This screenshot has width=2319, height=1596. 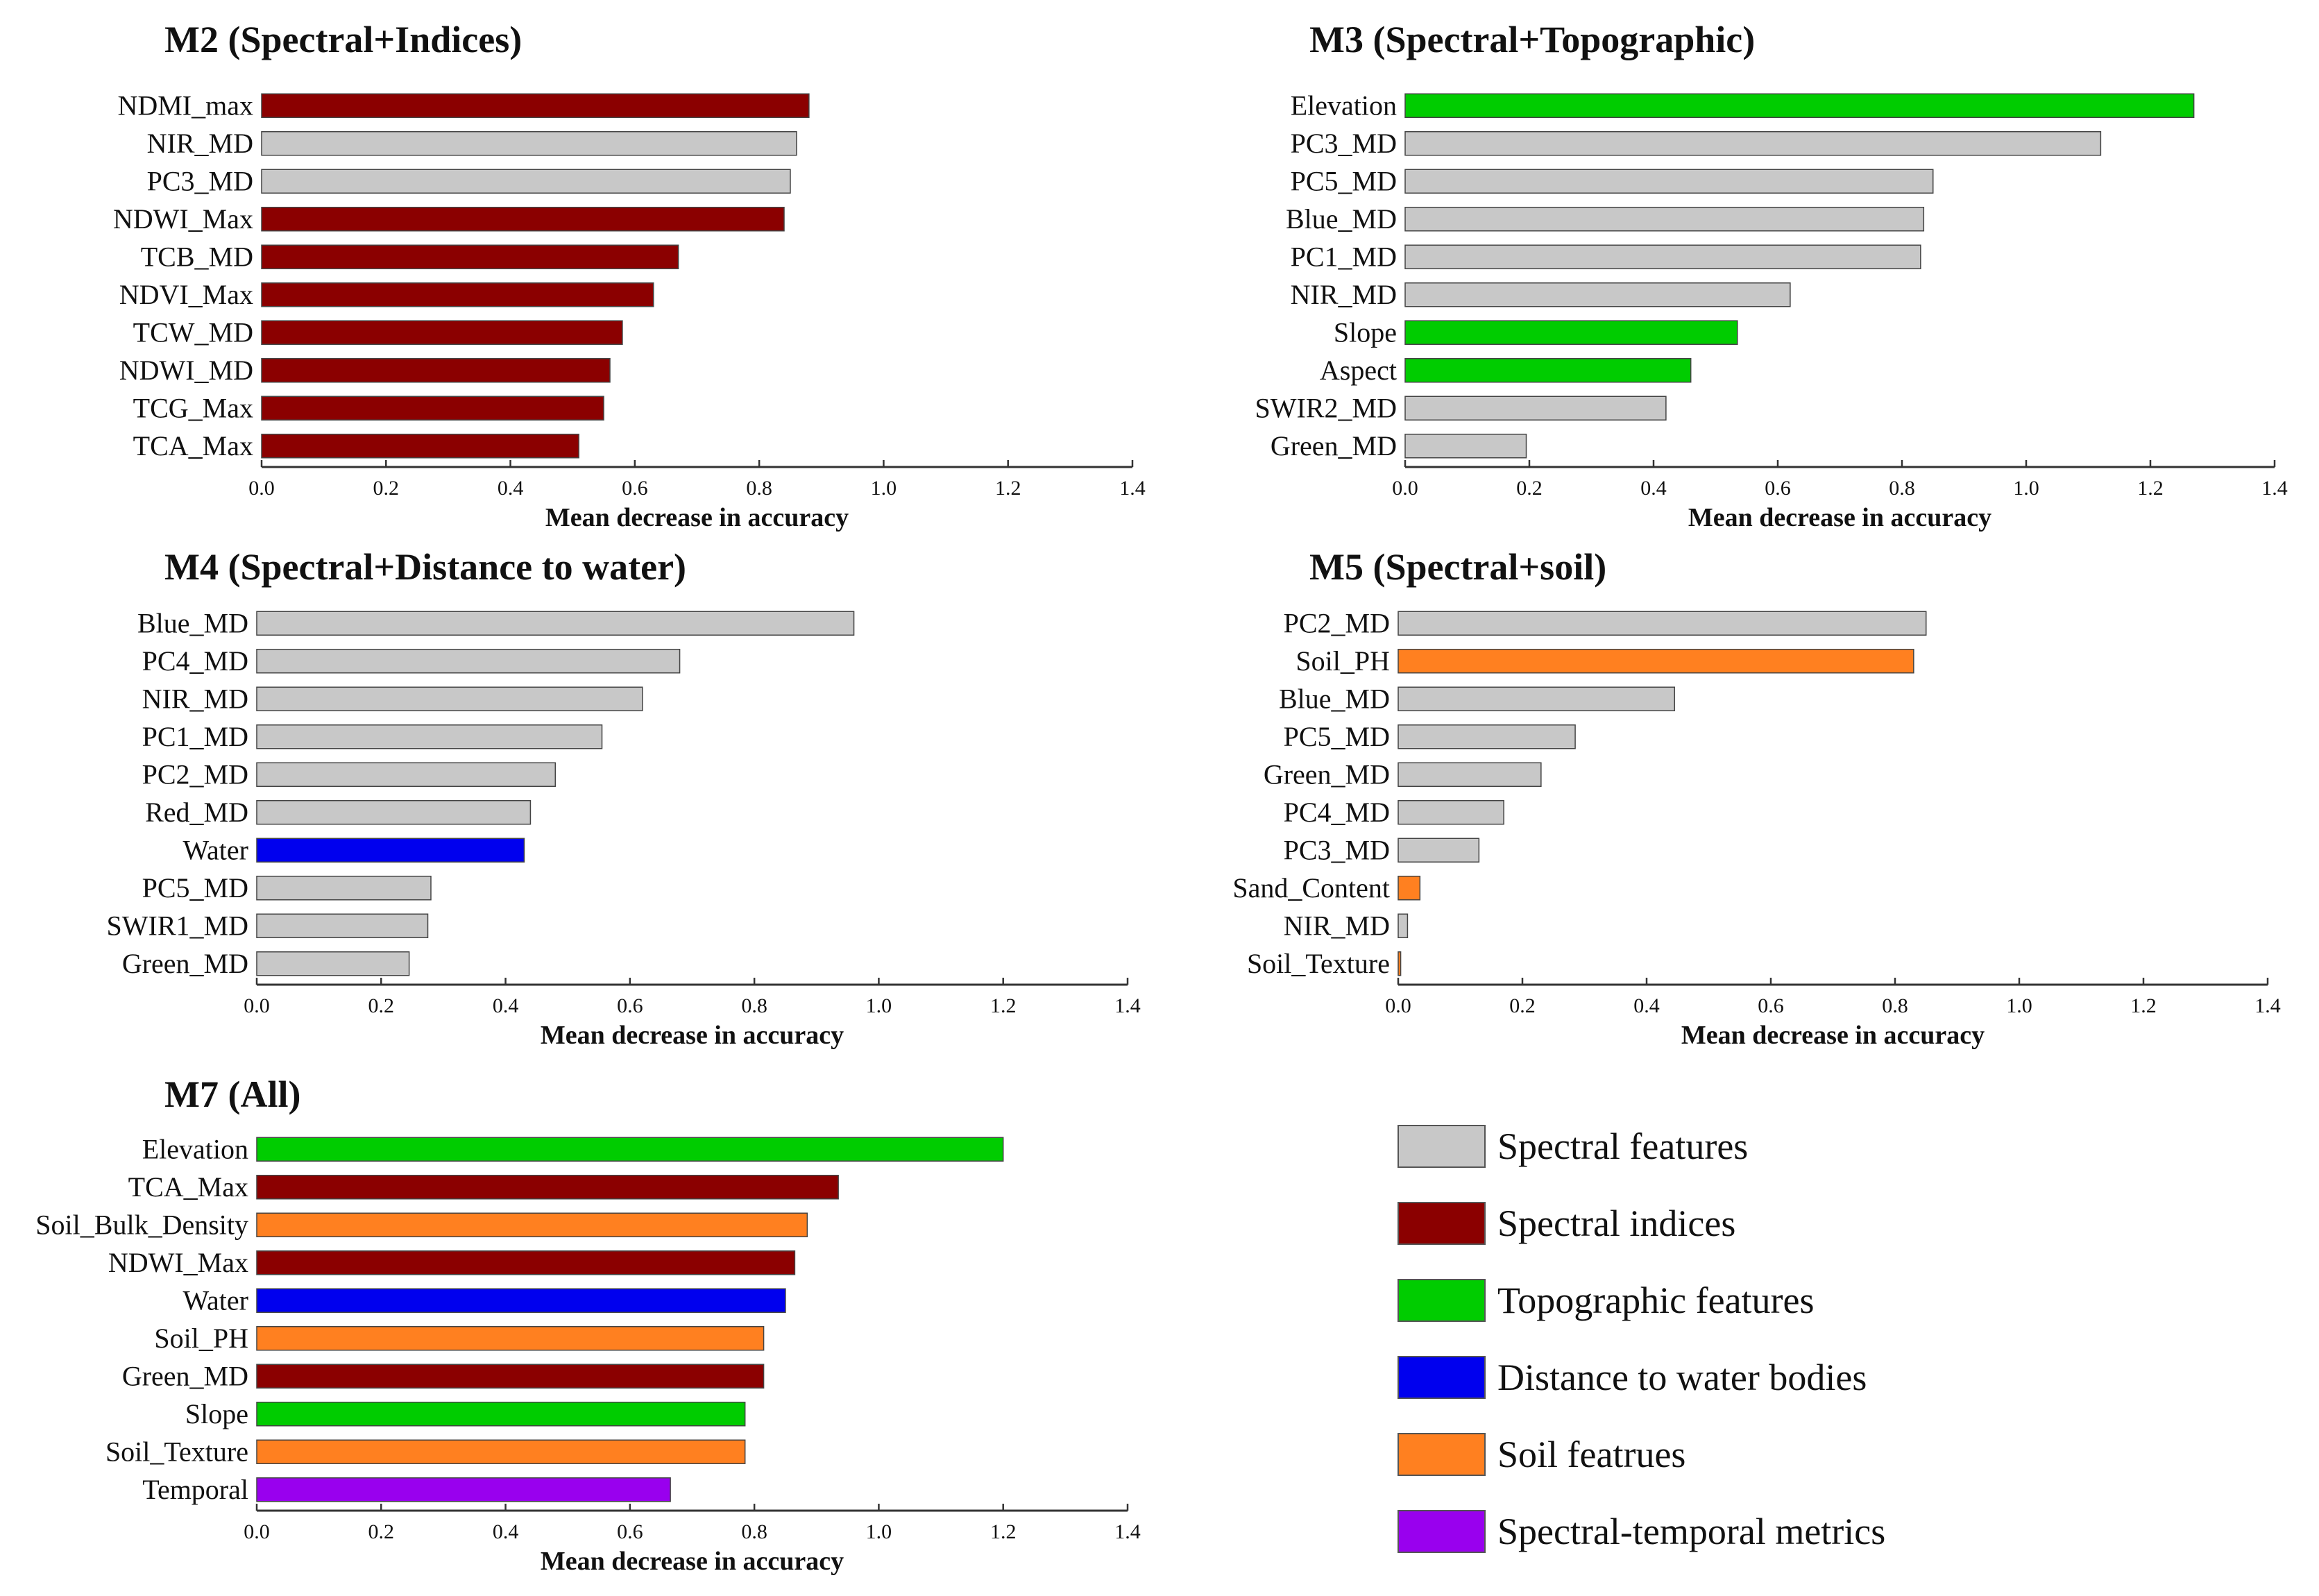 What do you see at coordinates (1622, 1146) in the screenshot?
I see `legend-label: Spectral features` at bounding box center [1622, 1146].